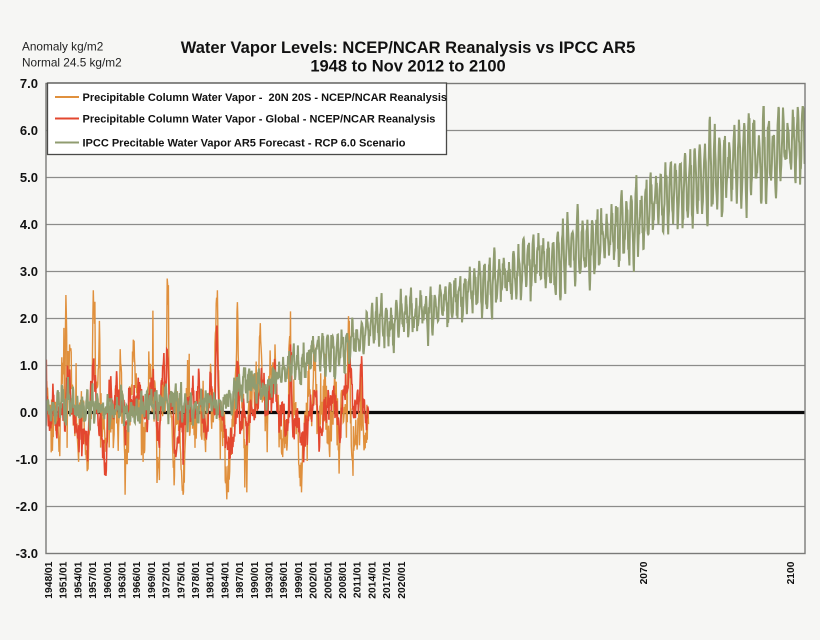  What do you see at coordinates (27, 459) in the screenshot?
I see `svg-text: -1.0` at bounding box center [27, 459].